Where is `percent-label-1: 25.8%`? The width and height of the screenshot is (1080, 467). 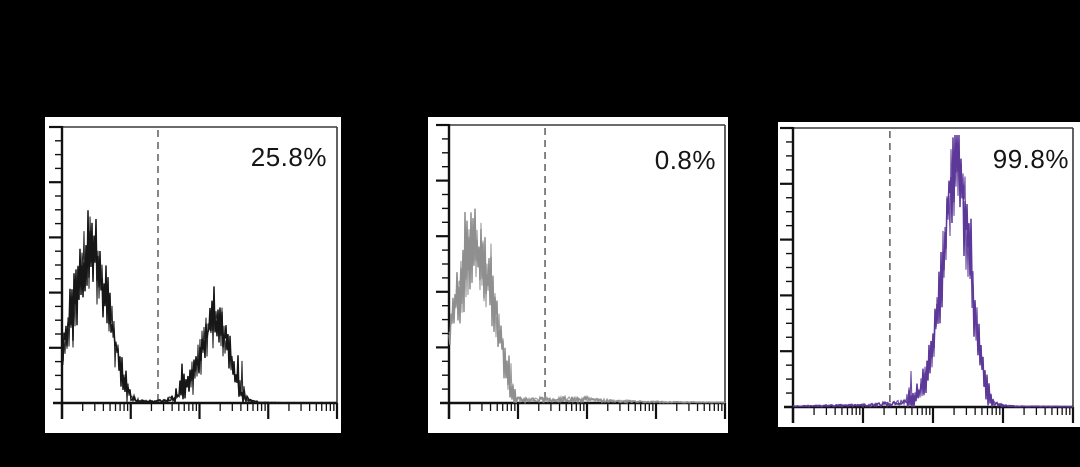 percent-label-1: 25.8% is located at coordinates (288, 157).